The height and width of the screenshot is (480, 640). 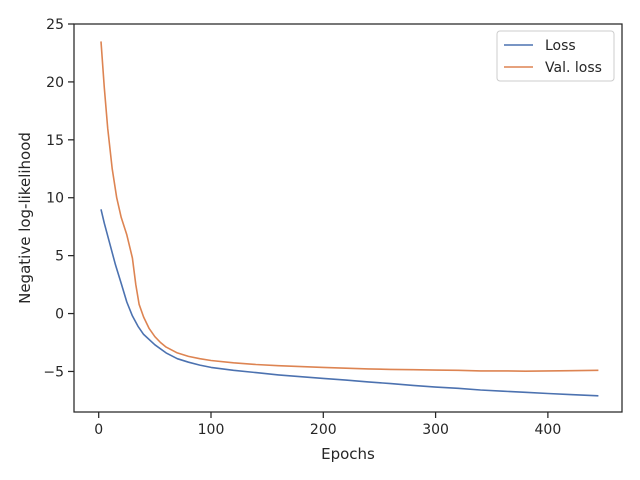 I want to click on y-tick-label: 15, so click(x=55, y=141).